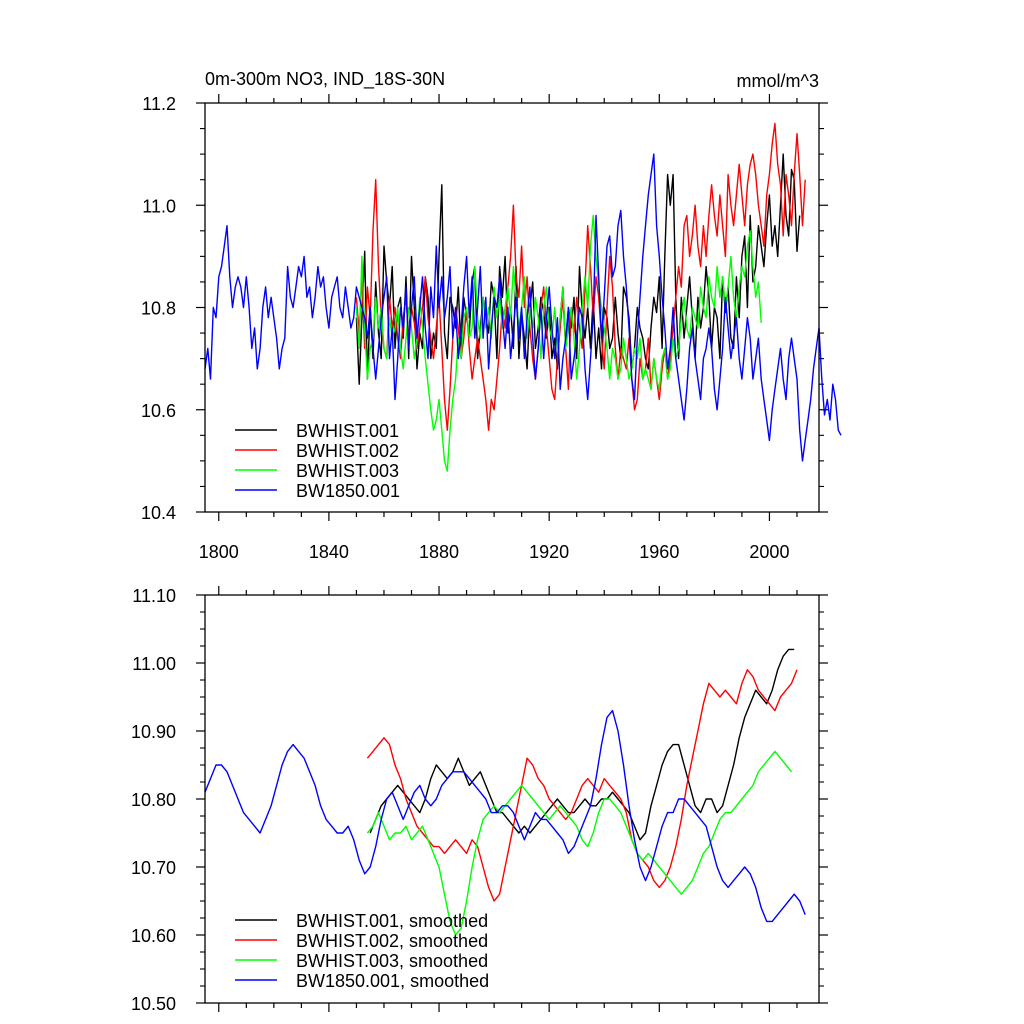  I want to click on legend-label-0: BWHIST.001, so click(347, 431).